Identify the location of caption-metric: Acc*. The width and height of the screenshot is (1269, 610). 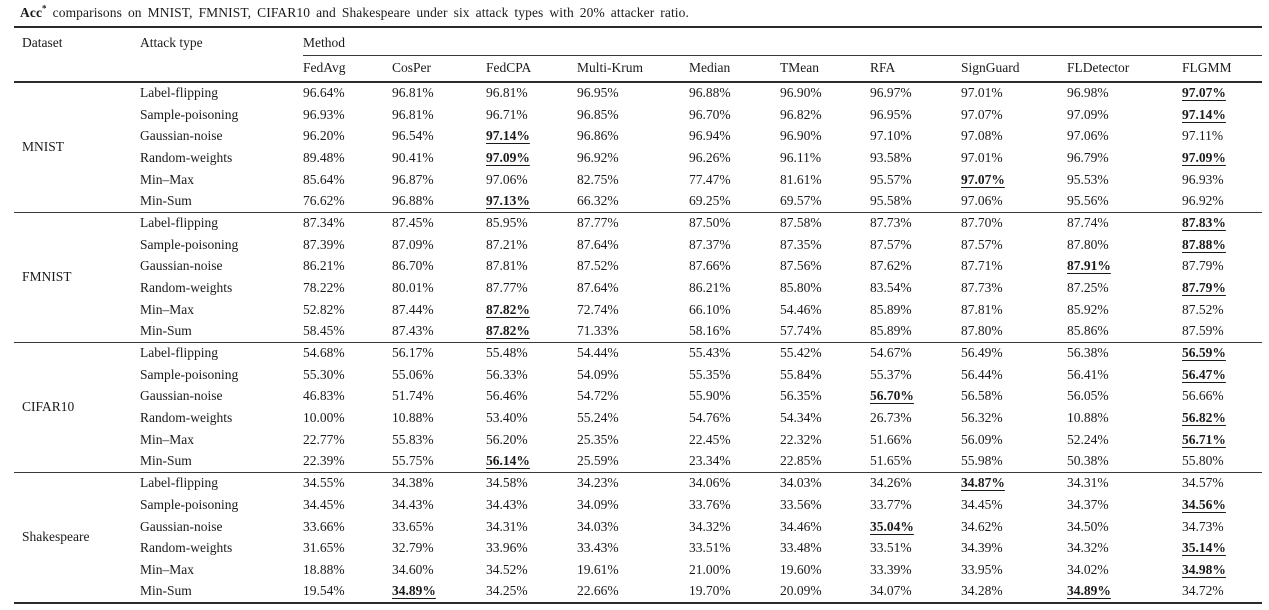
(33, 11).